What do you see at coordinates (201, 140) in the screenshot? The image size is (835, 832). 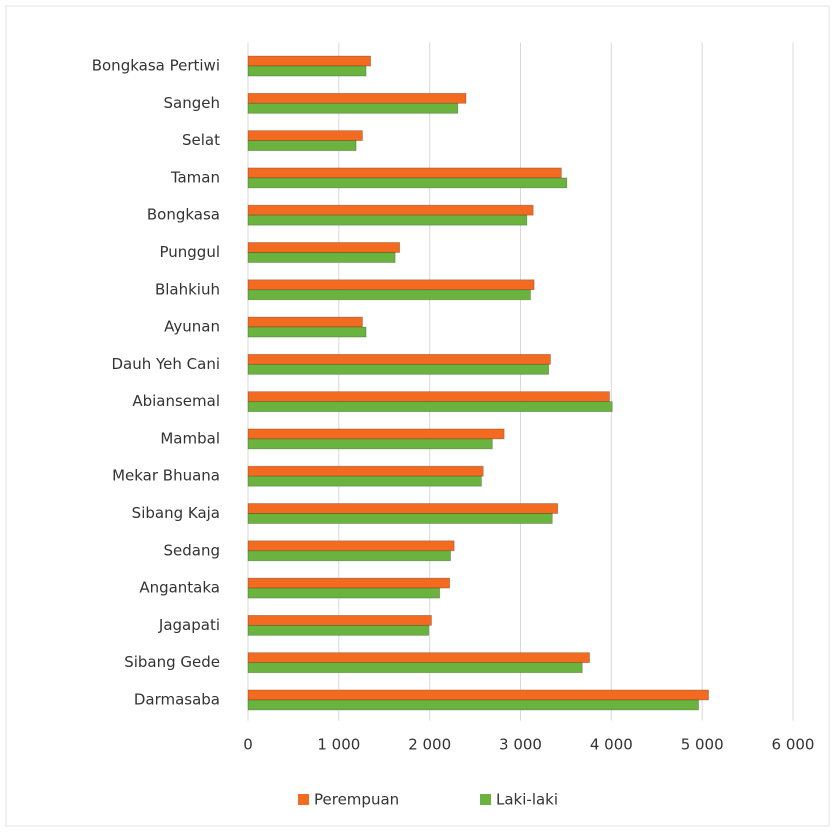 I see `y-tick-label: Selat` at bounding box center [201, 140].